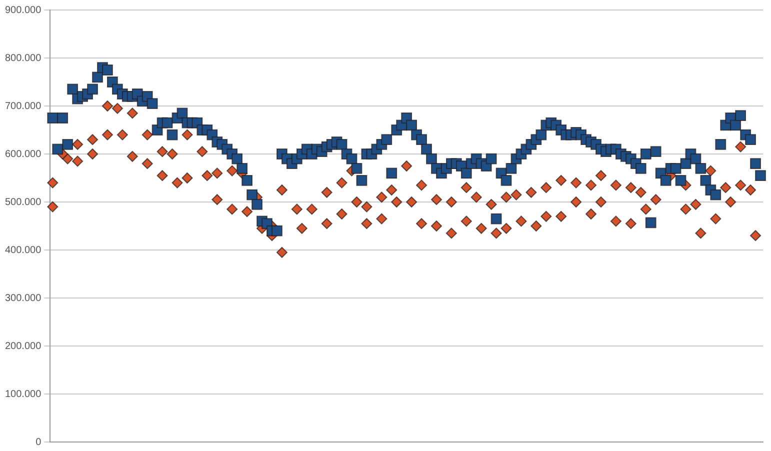 Image resolution: width=771 pixels, height=451 pixels. Describe the element at coordinates (23, 58) in the screenshot. I see `y-tick-label: 800.000` at that location.